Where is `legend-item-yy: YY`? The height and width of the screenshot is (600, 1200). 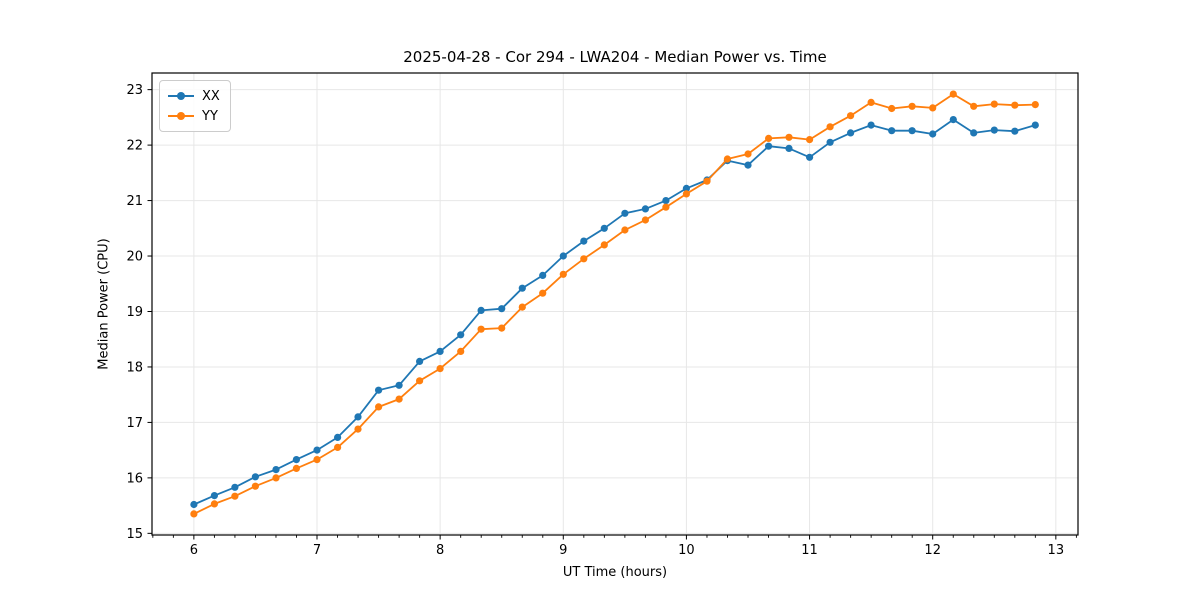 legend-item-yy: YY is located at coordinates (194, 116).